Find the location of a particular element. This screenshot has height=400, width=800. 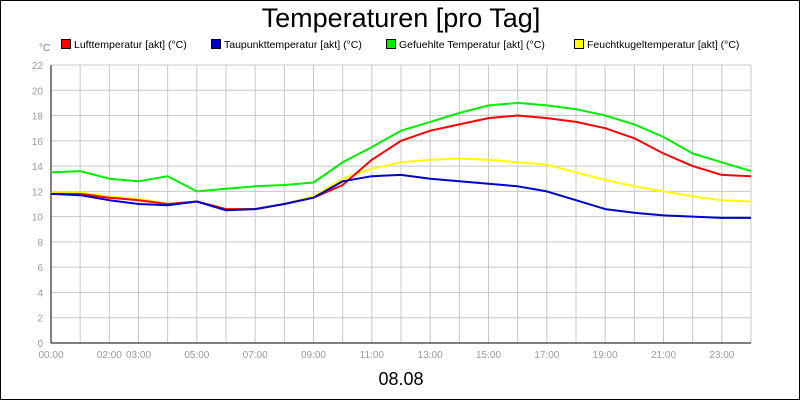

legend-label-taupunkttemperatur: Taupunkttemperatur [akt] (°C) is located at coordinates (293, 45).